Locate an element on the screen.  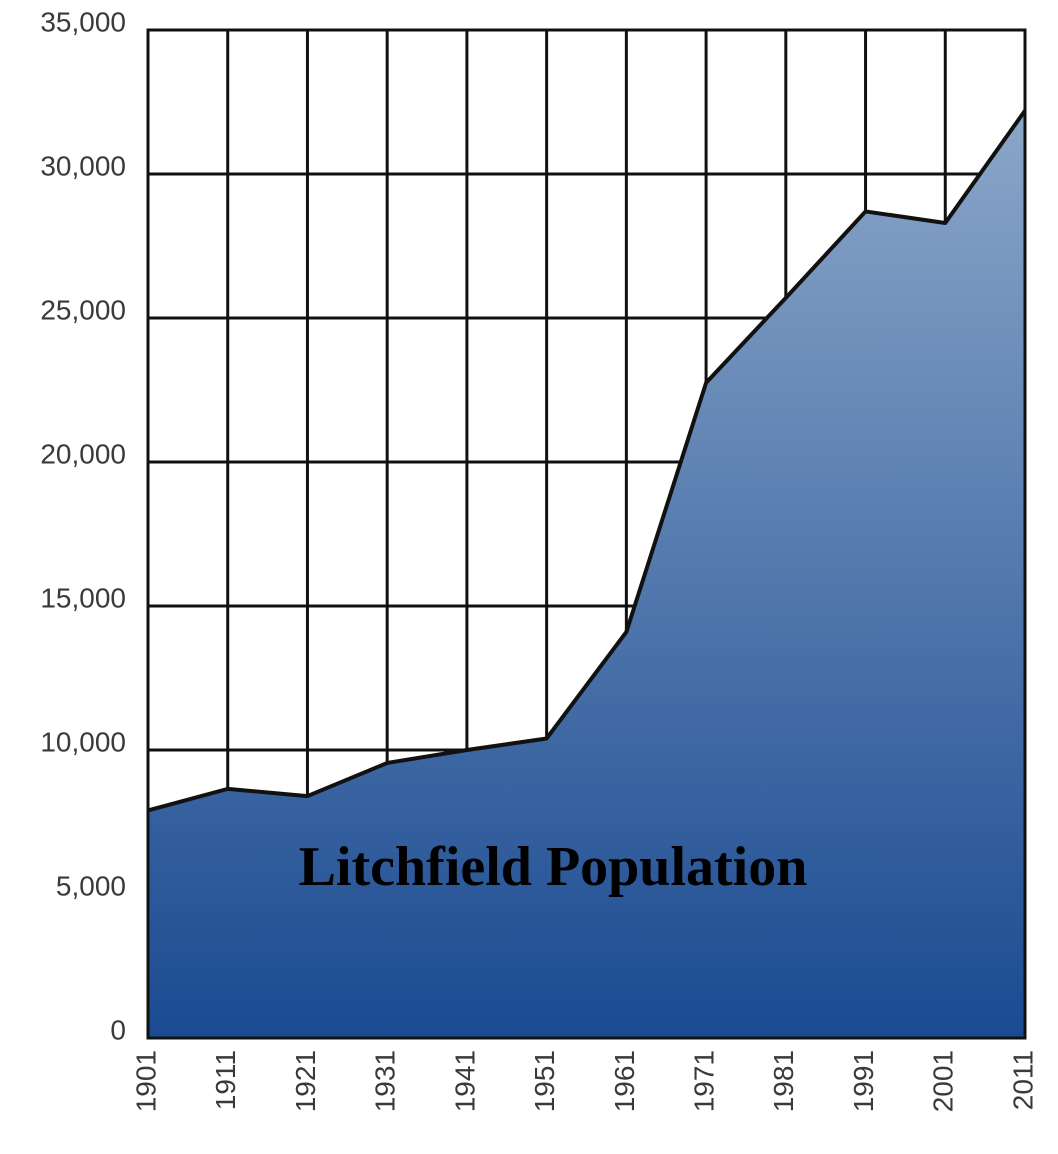
chart-title: Litchfield Population is located at coordinates (553, 867).